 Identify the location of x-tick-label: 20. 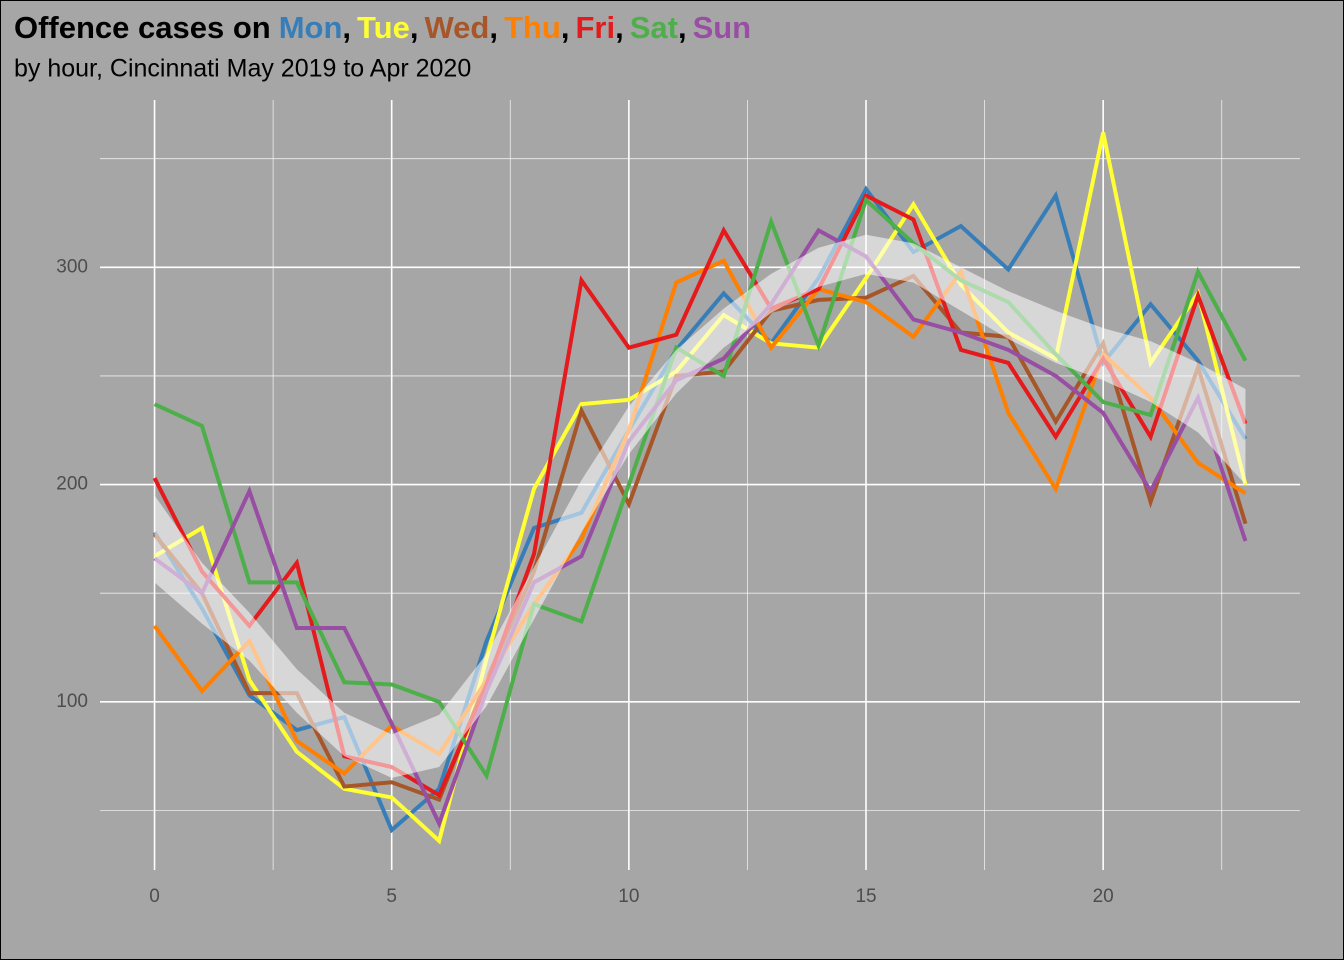
(1103, 896).